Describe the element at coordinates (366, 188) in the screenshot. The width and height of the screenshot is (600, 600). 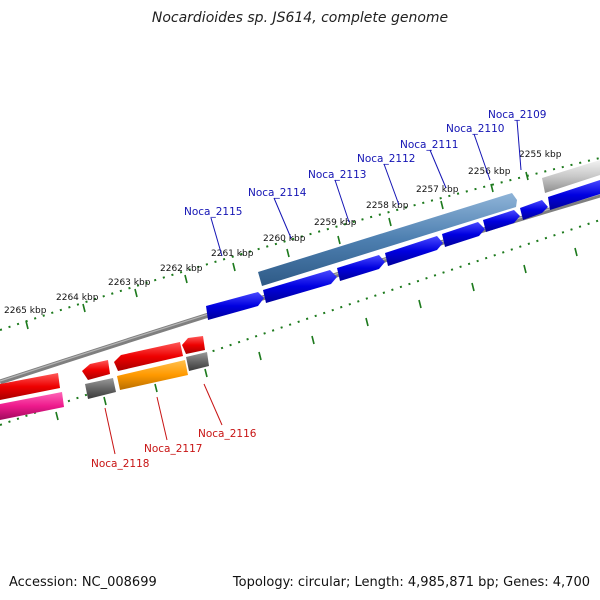
I see `forward-leaders` at that location.